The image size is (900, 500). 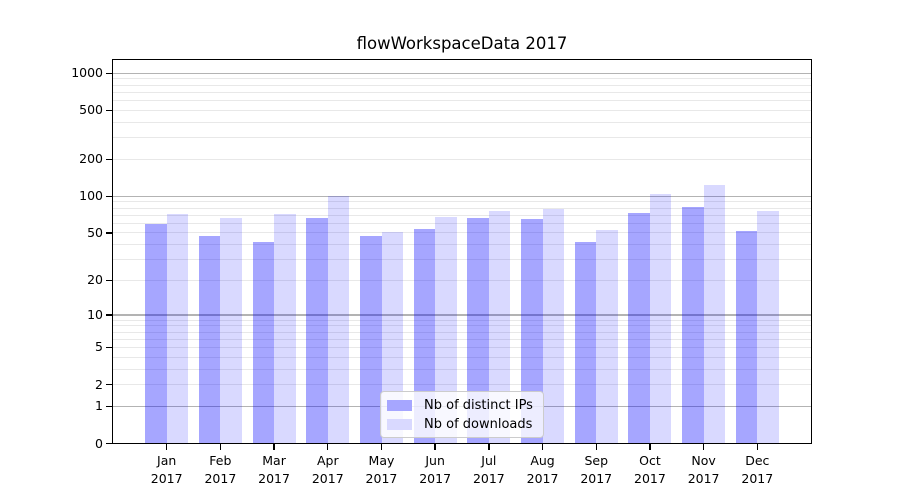 What do you see at coordinates (274, 460) in the screenshot?
I see `x-tick-month: Mar` at bounding box center [274, 460].